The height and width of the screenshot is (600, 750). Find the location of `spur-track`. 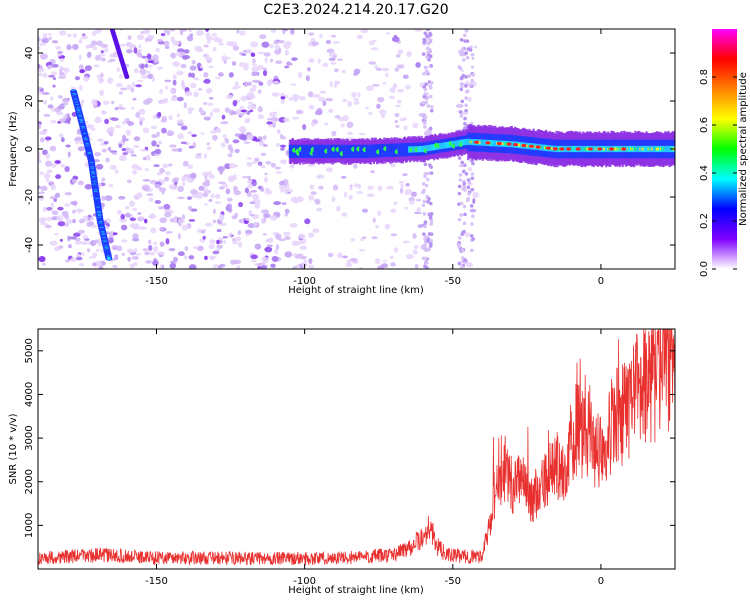

spur-track is located at coordinates (100, 145).